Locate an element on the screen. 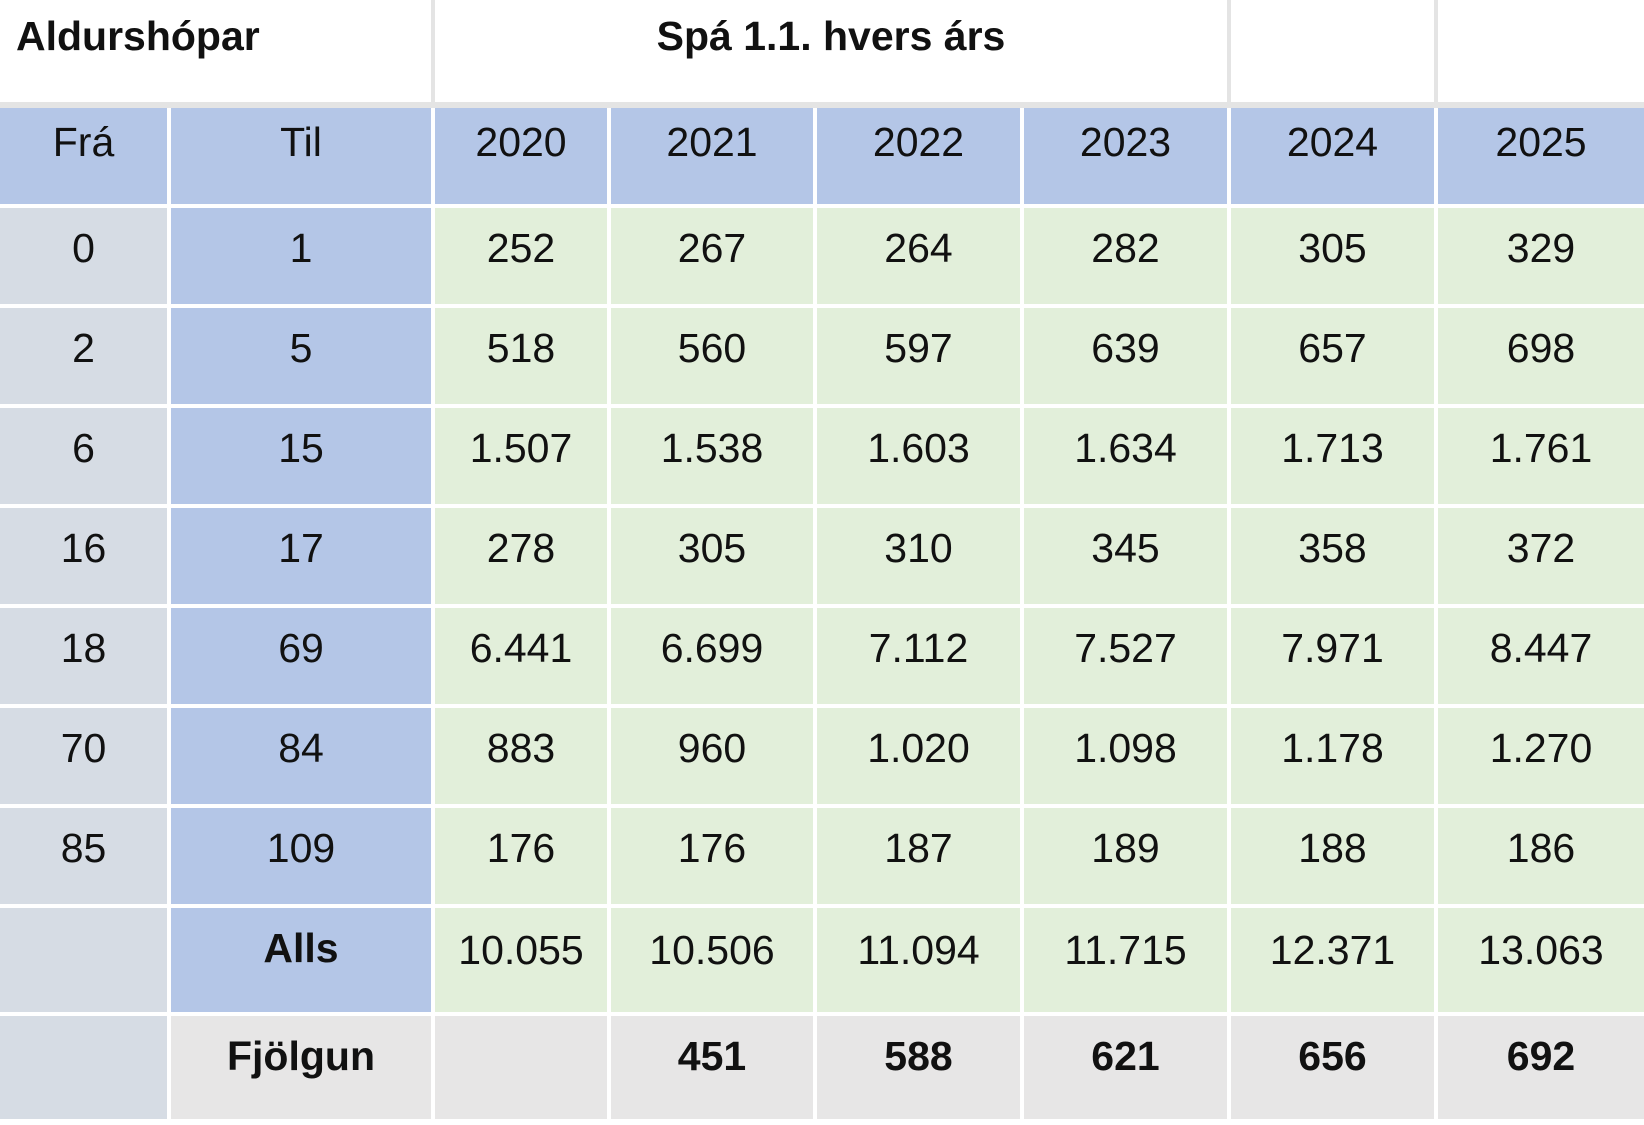 The image size is (1644, 1125). value-cell: 187 is located at coordinates (920, 858).